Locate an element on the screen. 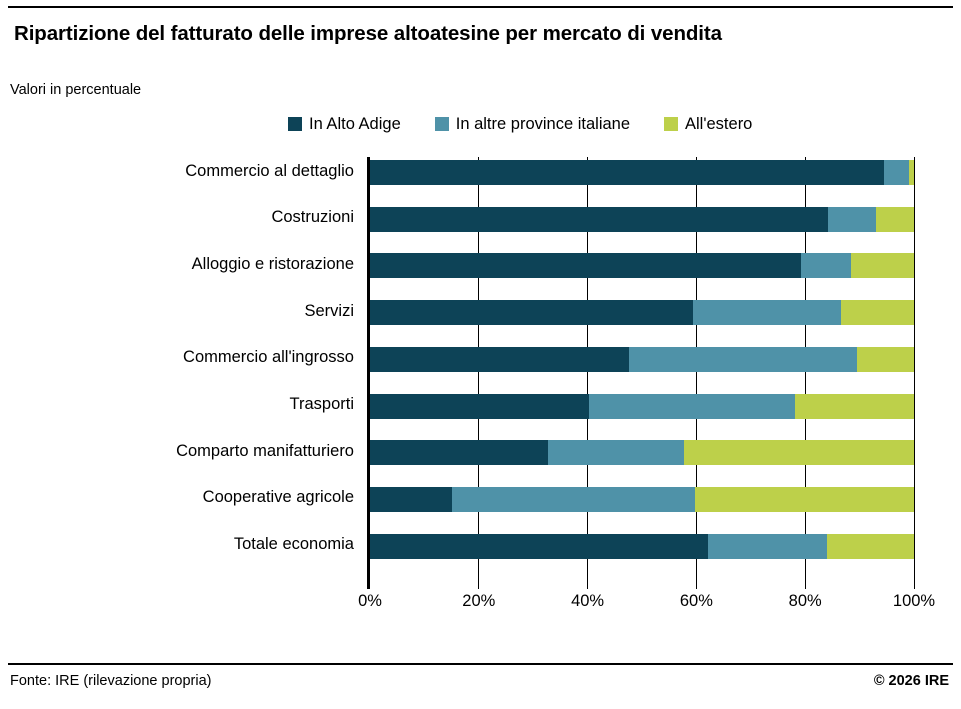 The width and height of the screenshot is (961, 709). category-label: Servizi is located at coordinates (329, 310).